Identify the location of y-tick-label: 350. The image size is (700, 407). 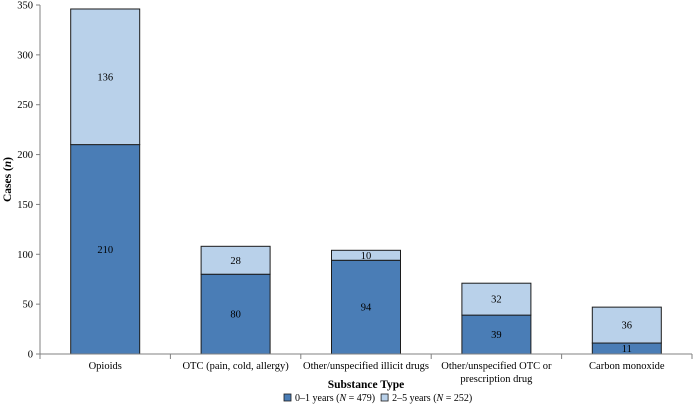
(25, 6).